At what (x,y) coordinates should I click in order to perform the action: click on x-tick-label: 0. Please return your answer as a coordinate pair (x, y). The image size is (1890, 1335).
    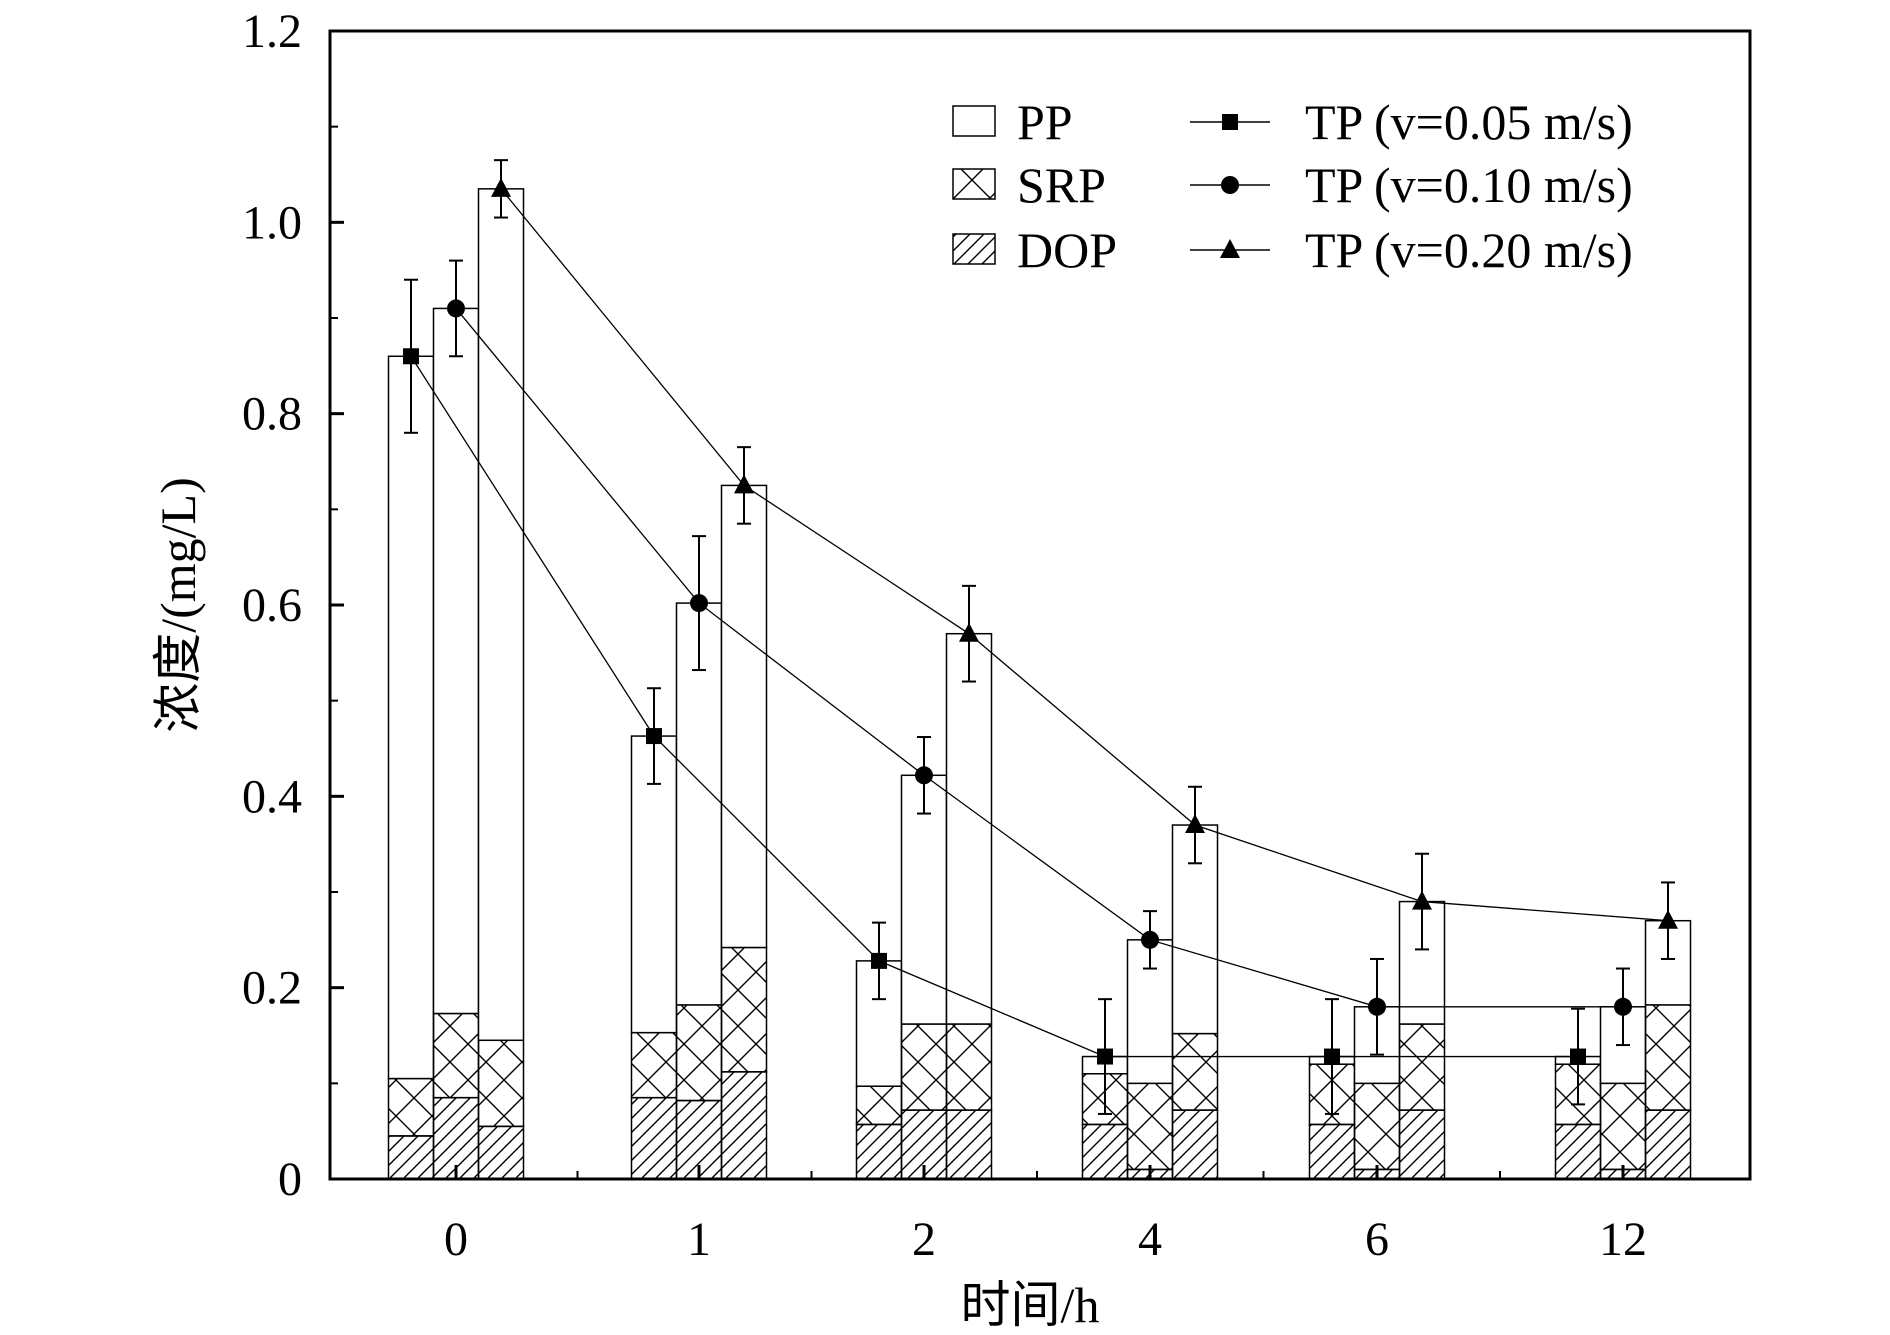
    Looking at the image, I should click on (456, 1239).